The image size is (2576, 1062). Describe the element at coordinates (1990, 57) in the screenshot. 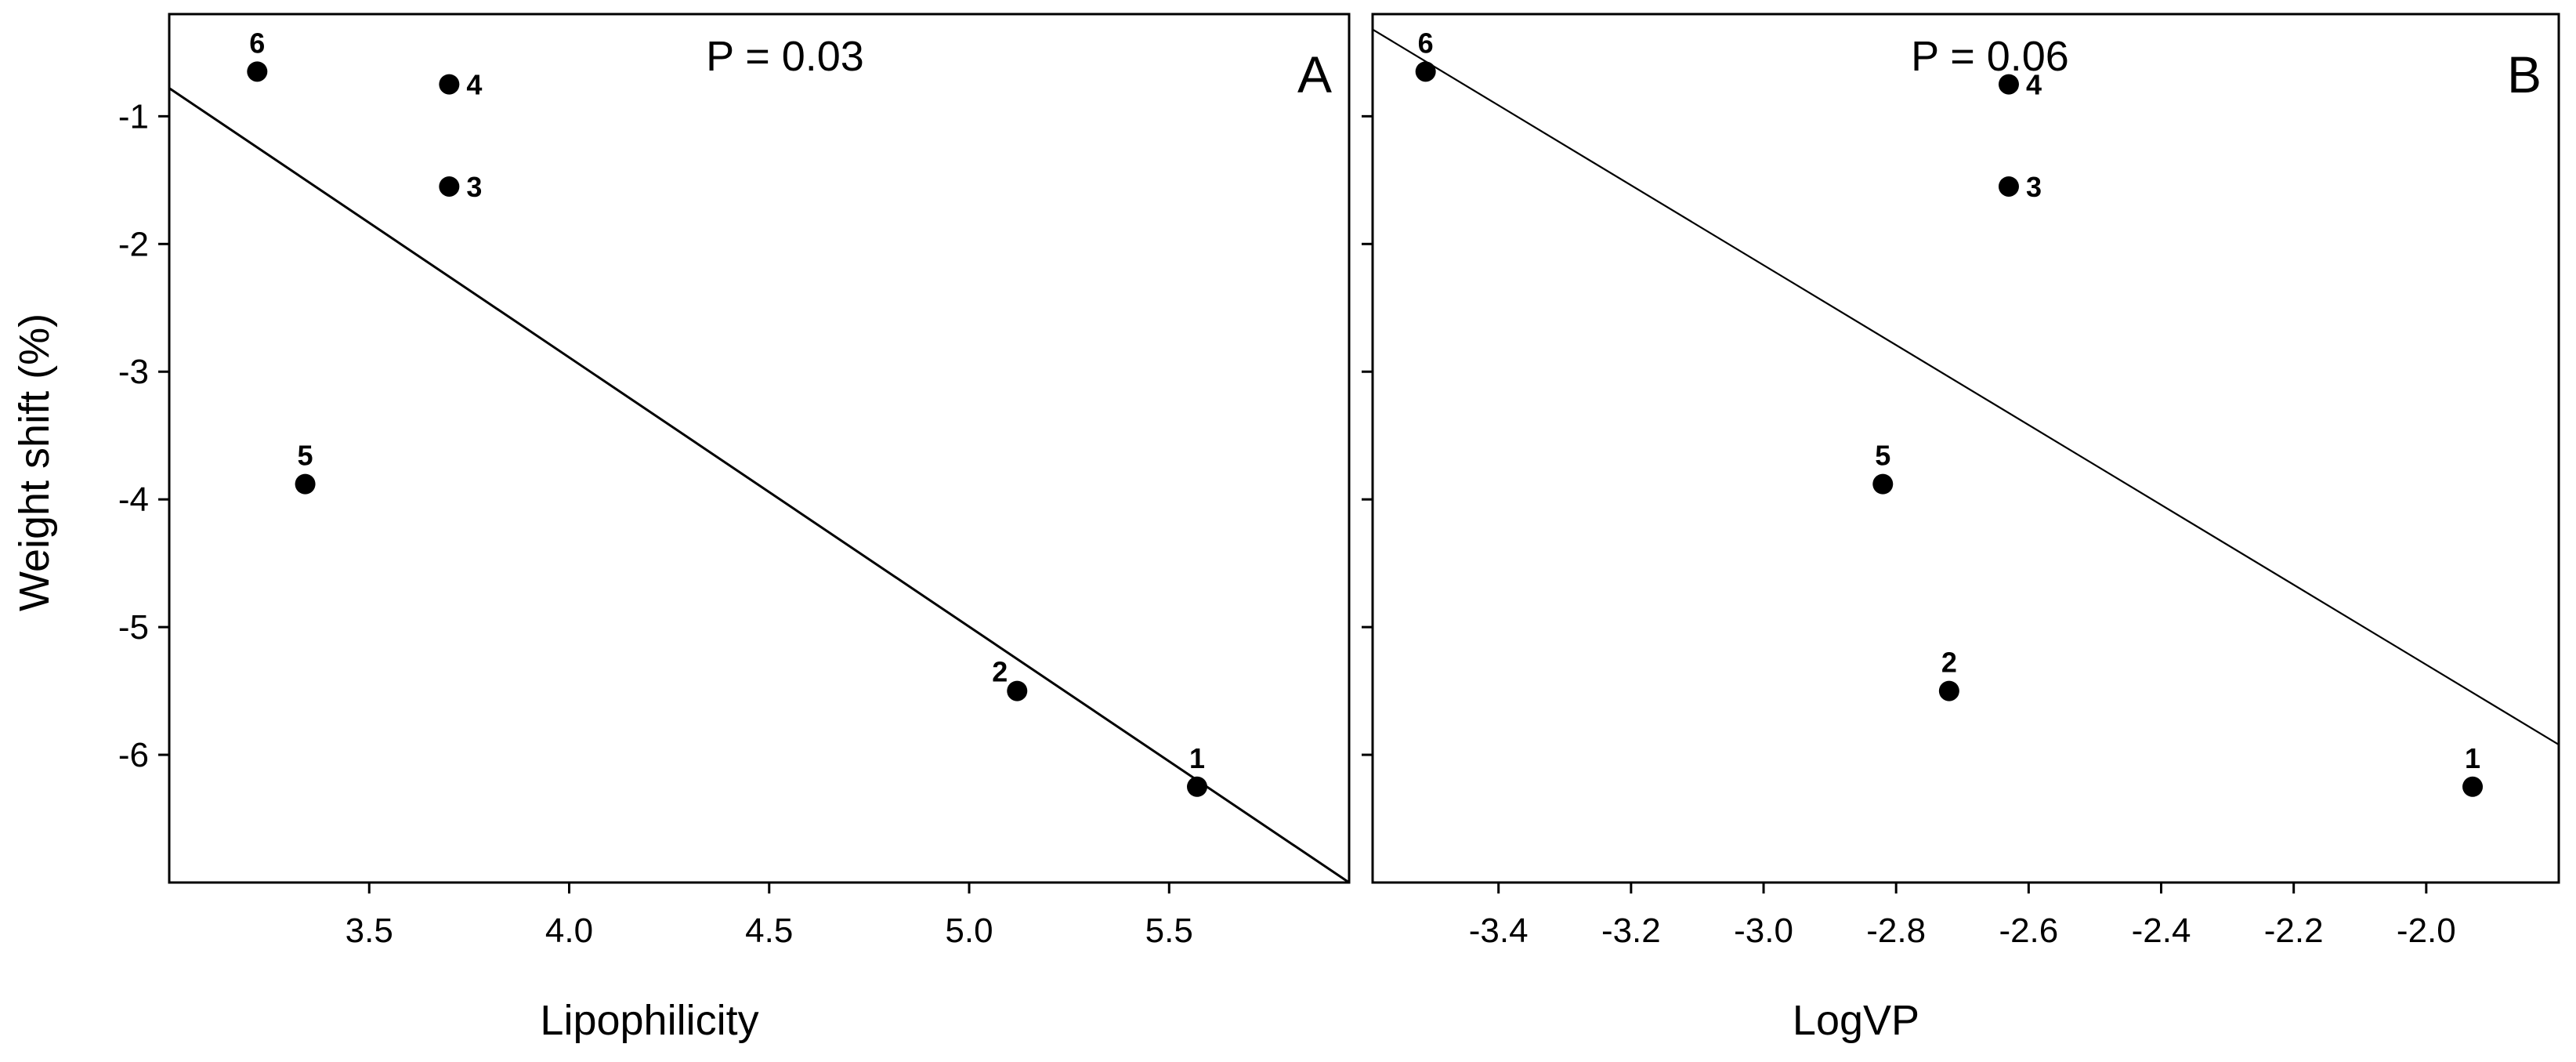

I see `p-value-annotation: P = 0.06` at that location.